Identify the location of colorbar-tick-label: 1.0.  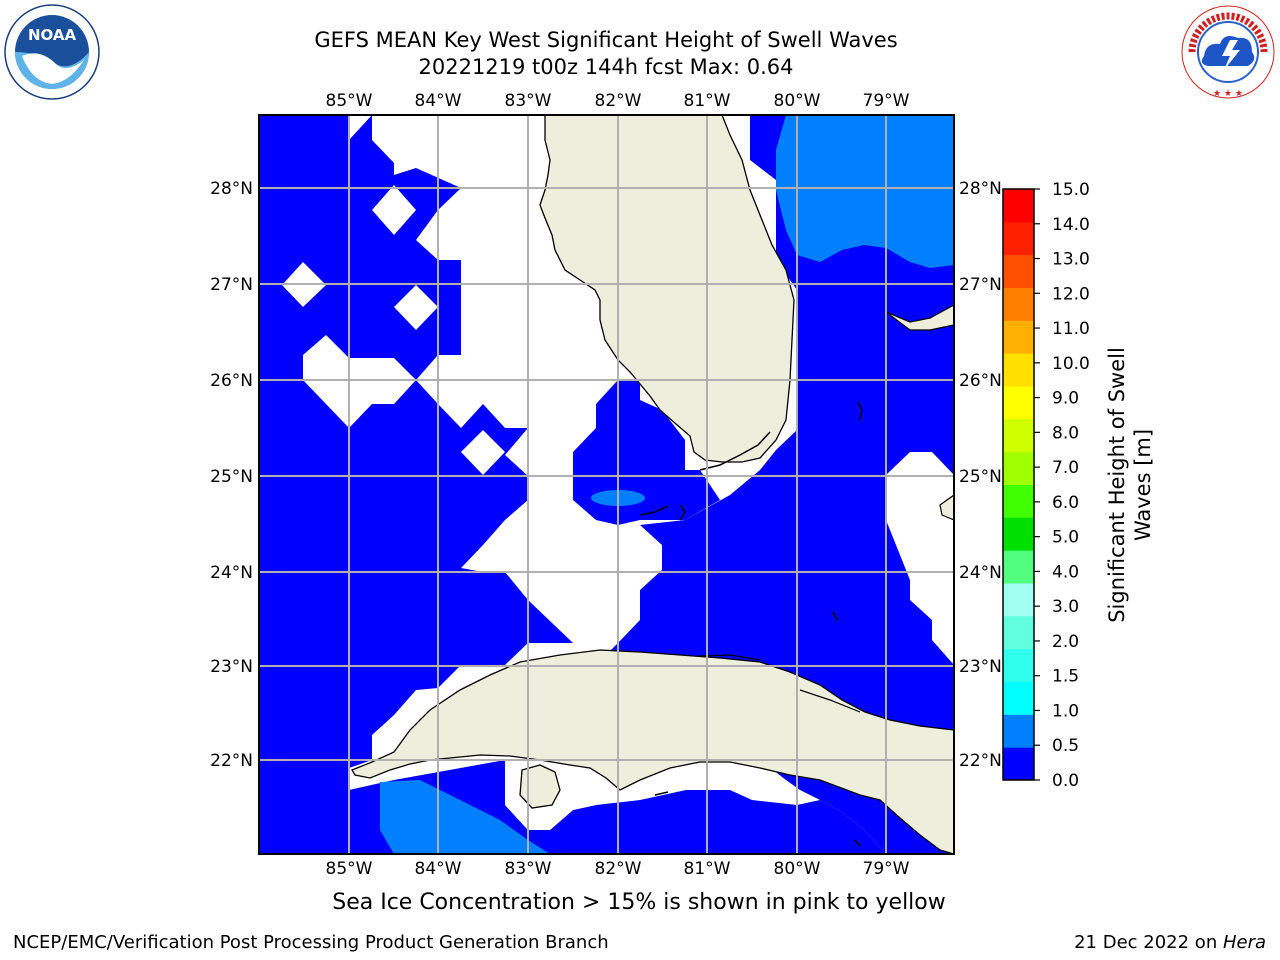
(1065, 711).